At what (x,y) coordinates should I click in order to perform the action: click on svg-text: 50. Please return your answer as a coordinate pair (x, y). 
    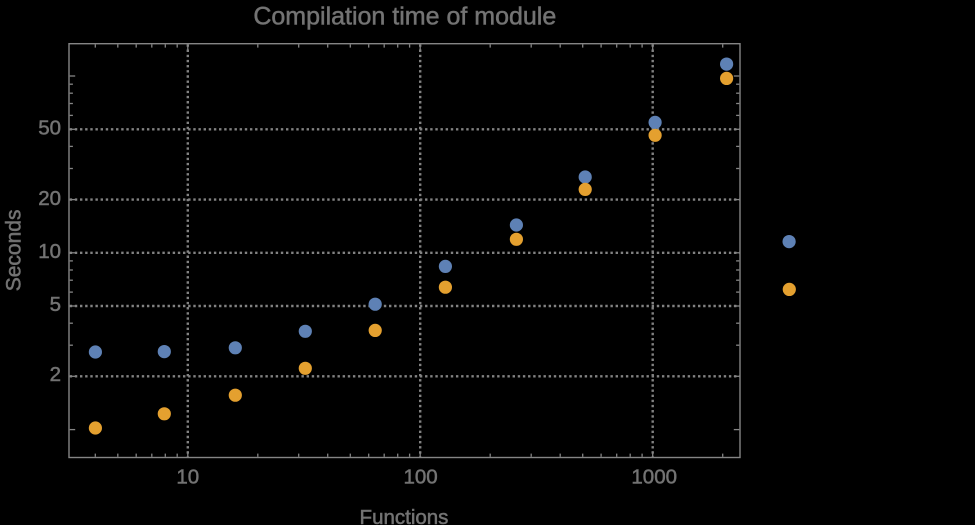
    Looking at the image, I should click on (49, 128).